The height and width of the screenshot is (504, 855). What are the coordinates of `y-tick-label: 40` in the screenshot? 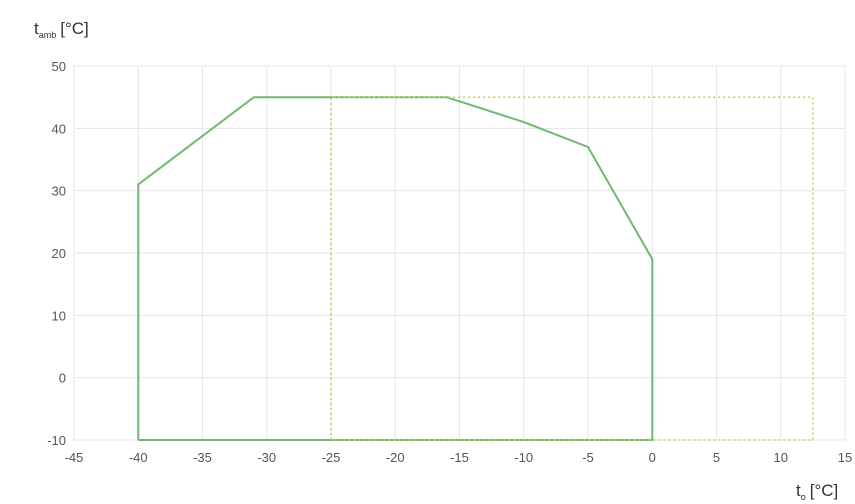 It's located at (59, 128).